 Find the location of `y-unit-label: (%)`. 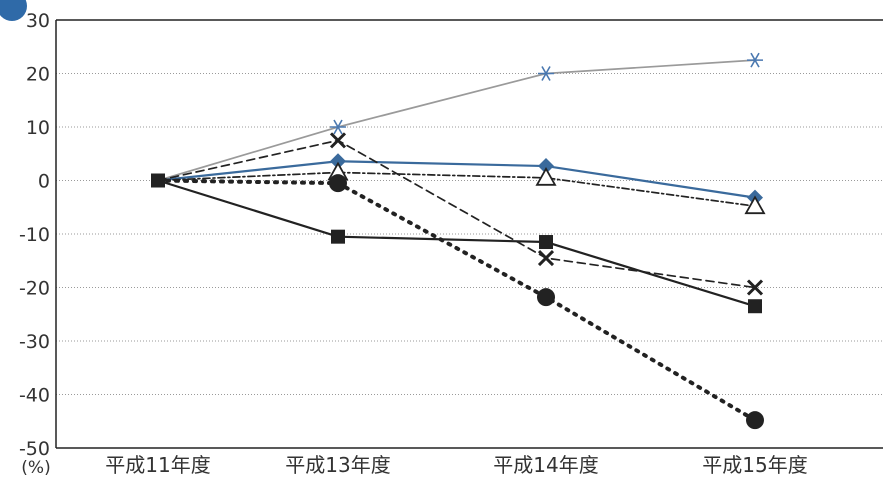

y-unit-label: (%) is located at coordinates (35, 467).